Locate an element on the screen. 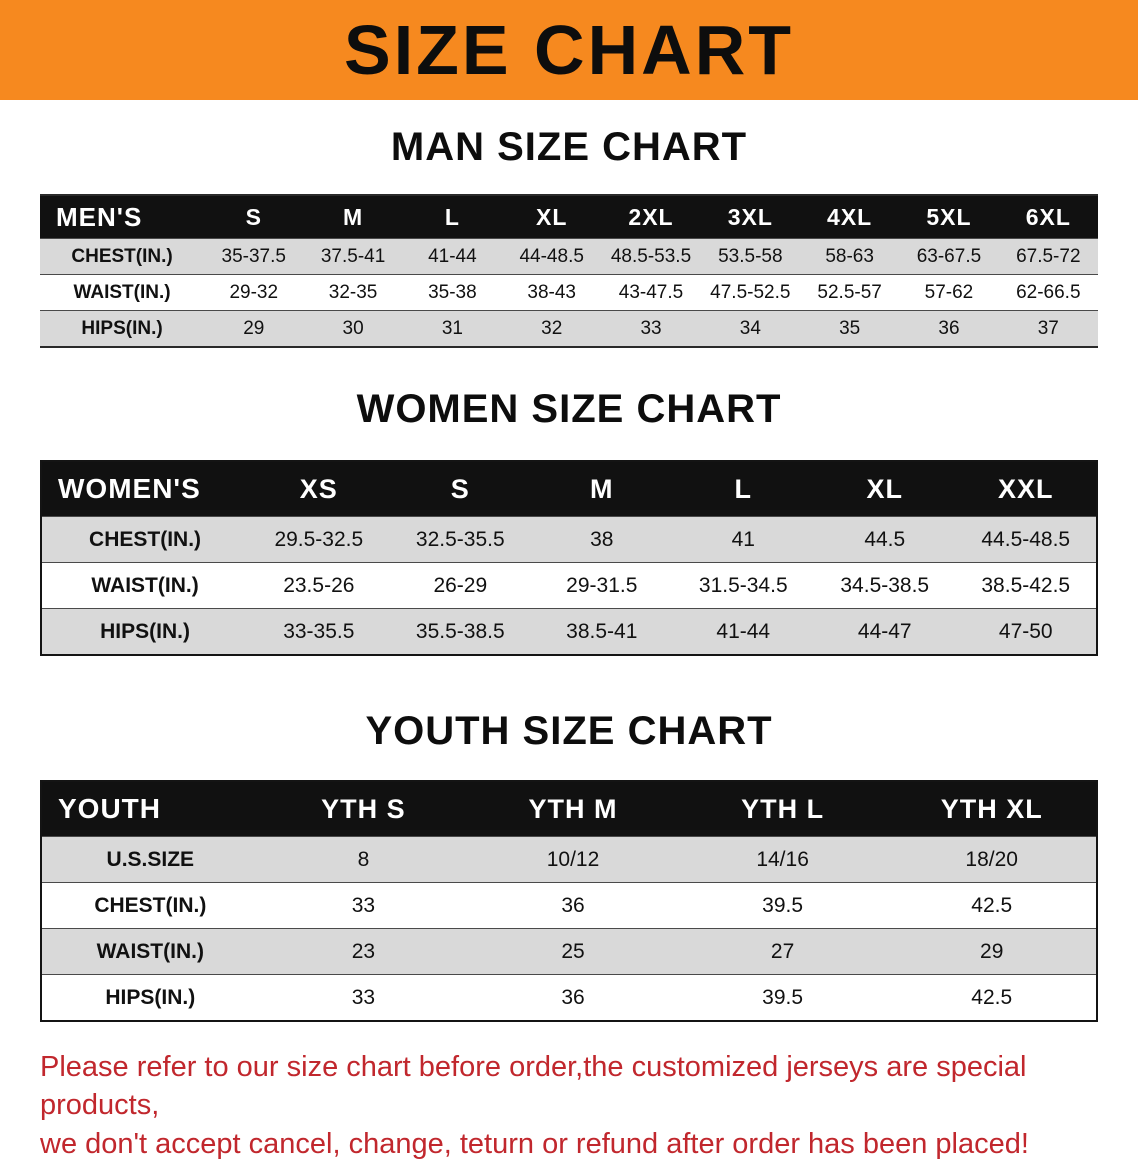 This screenshot has height=1163, width=1138. row-label: U.S.SIZE is located at coordinates (150, 859).